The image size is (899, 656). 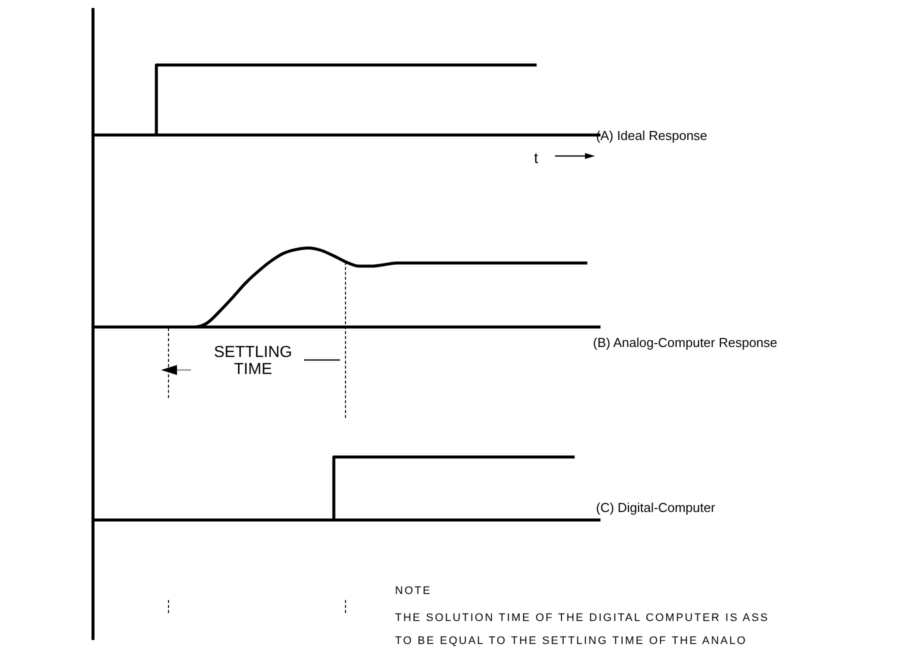 I want to click on text: (C) Digital-Computer, so click(x=656, y=508).